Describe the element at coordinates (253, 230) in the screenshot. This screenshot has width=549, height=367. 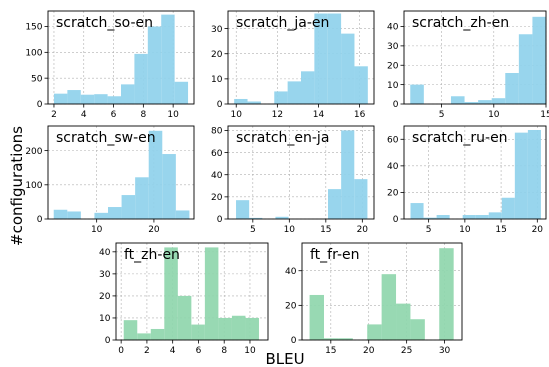
I see `scratch-en-ja-x-tick-label: 5` at that location.